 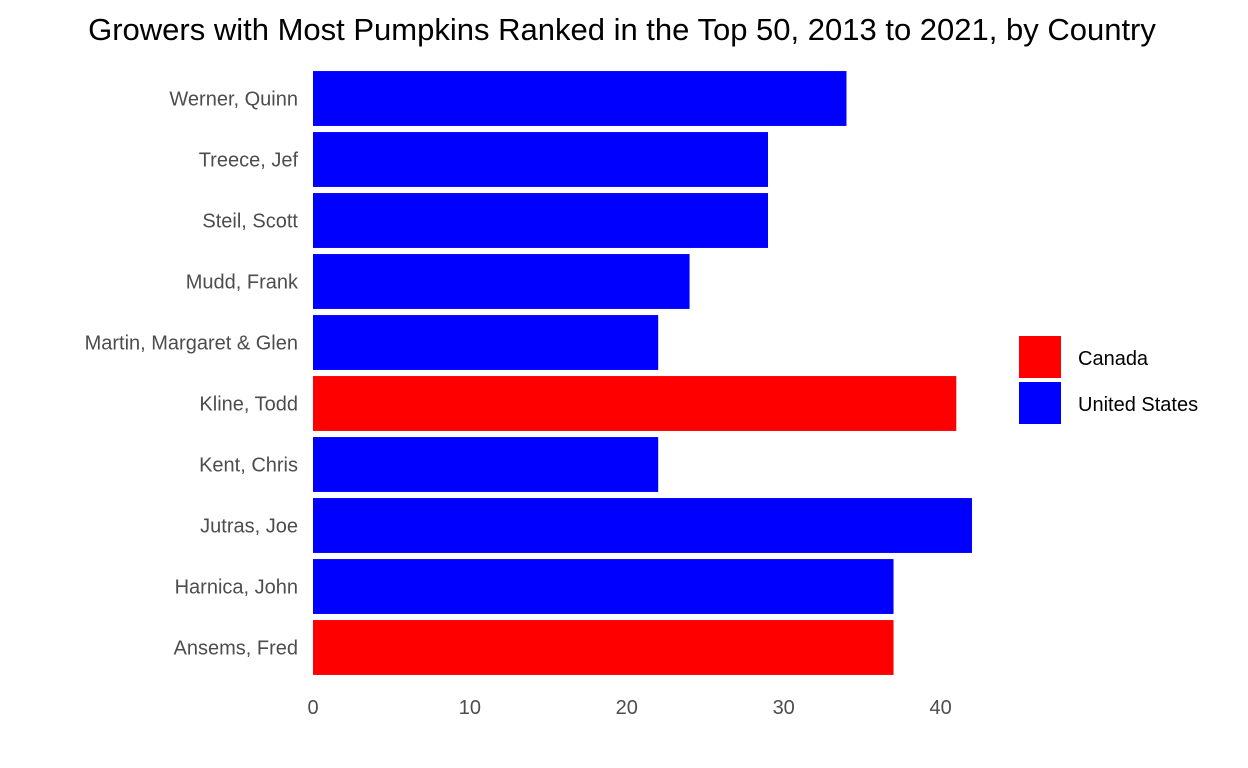 I want to click on legend-label: United States, so click(x=1138, y=405).